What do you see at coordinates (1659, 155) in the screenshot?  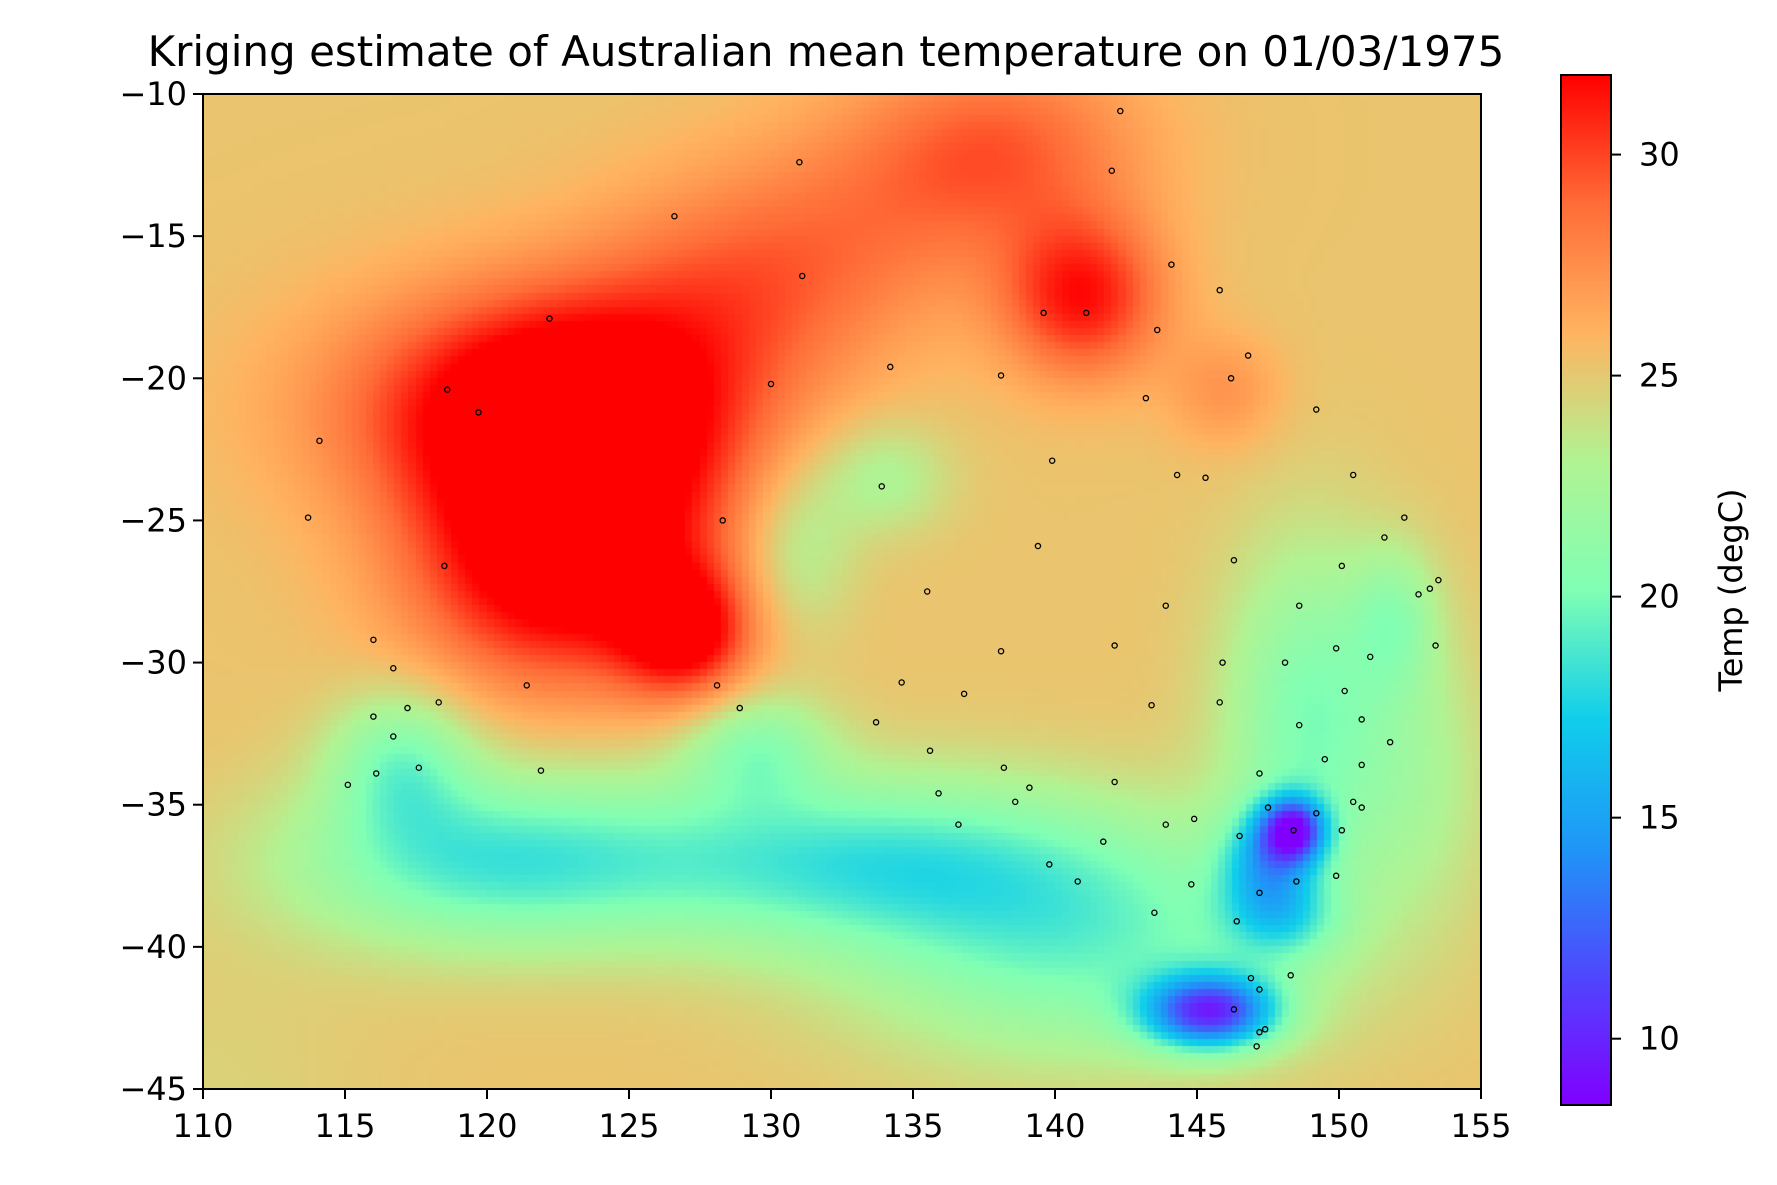 I see `colorbar-tick-label: 30` at bounding box center [1659, 155].